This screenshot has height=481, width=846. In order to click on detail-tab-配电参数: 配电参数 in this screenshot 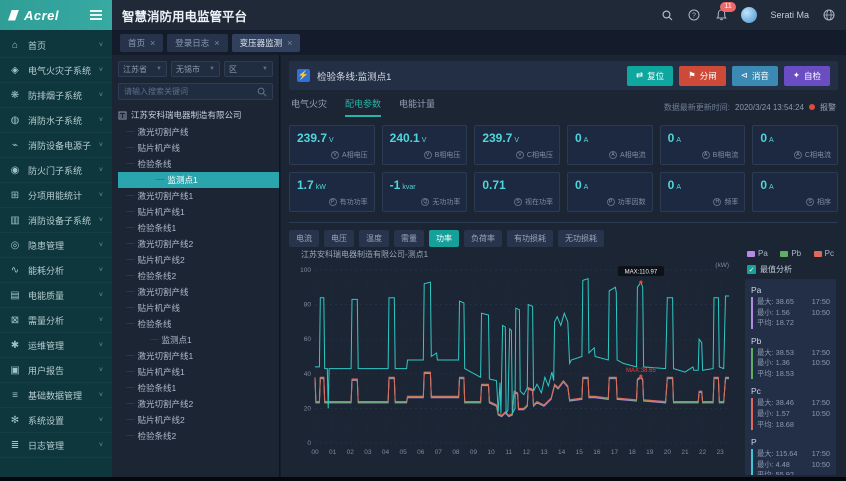, I will do `click(363, 107)`.